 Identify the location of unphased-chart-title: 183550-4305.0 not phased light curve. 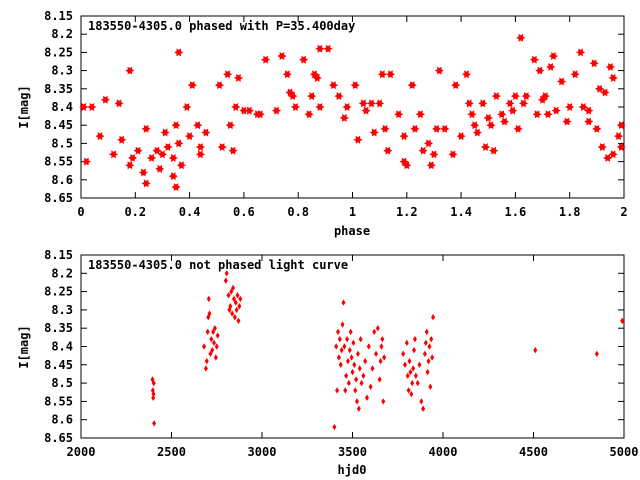
(218, 265).